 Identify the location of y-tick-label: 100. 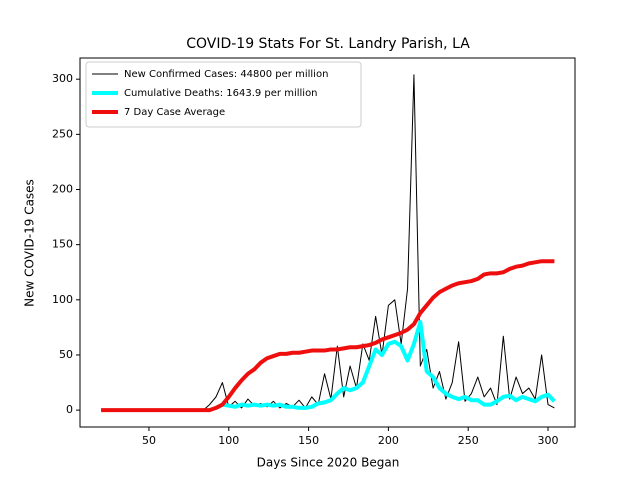
(62, 299).